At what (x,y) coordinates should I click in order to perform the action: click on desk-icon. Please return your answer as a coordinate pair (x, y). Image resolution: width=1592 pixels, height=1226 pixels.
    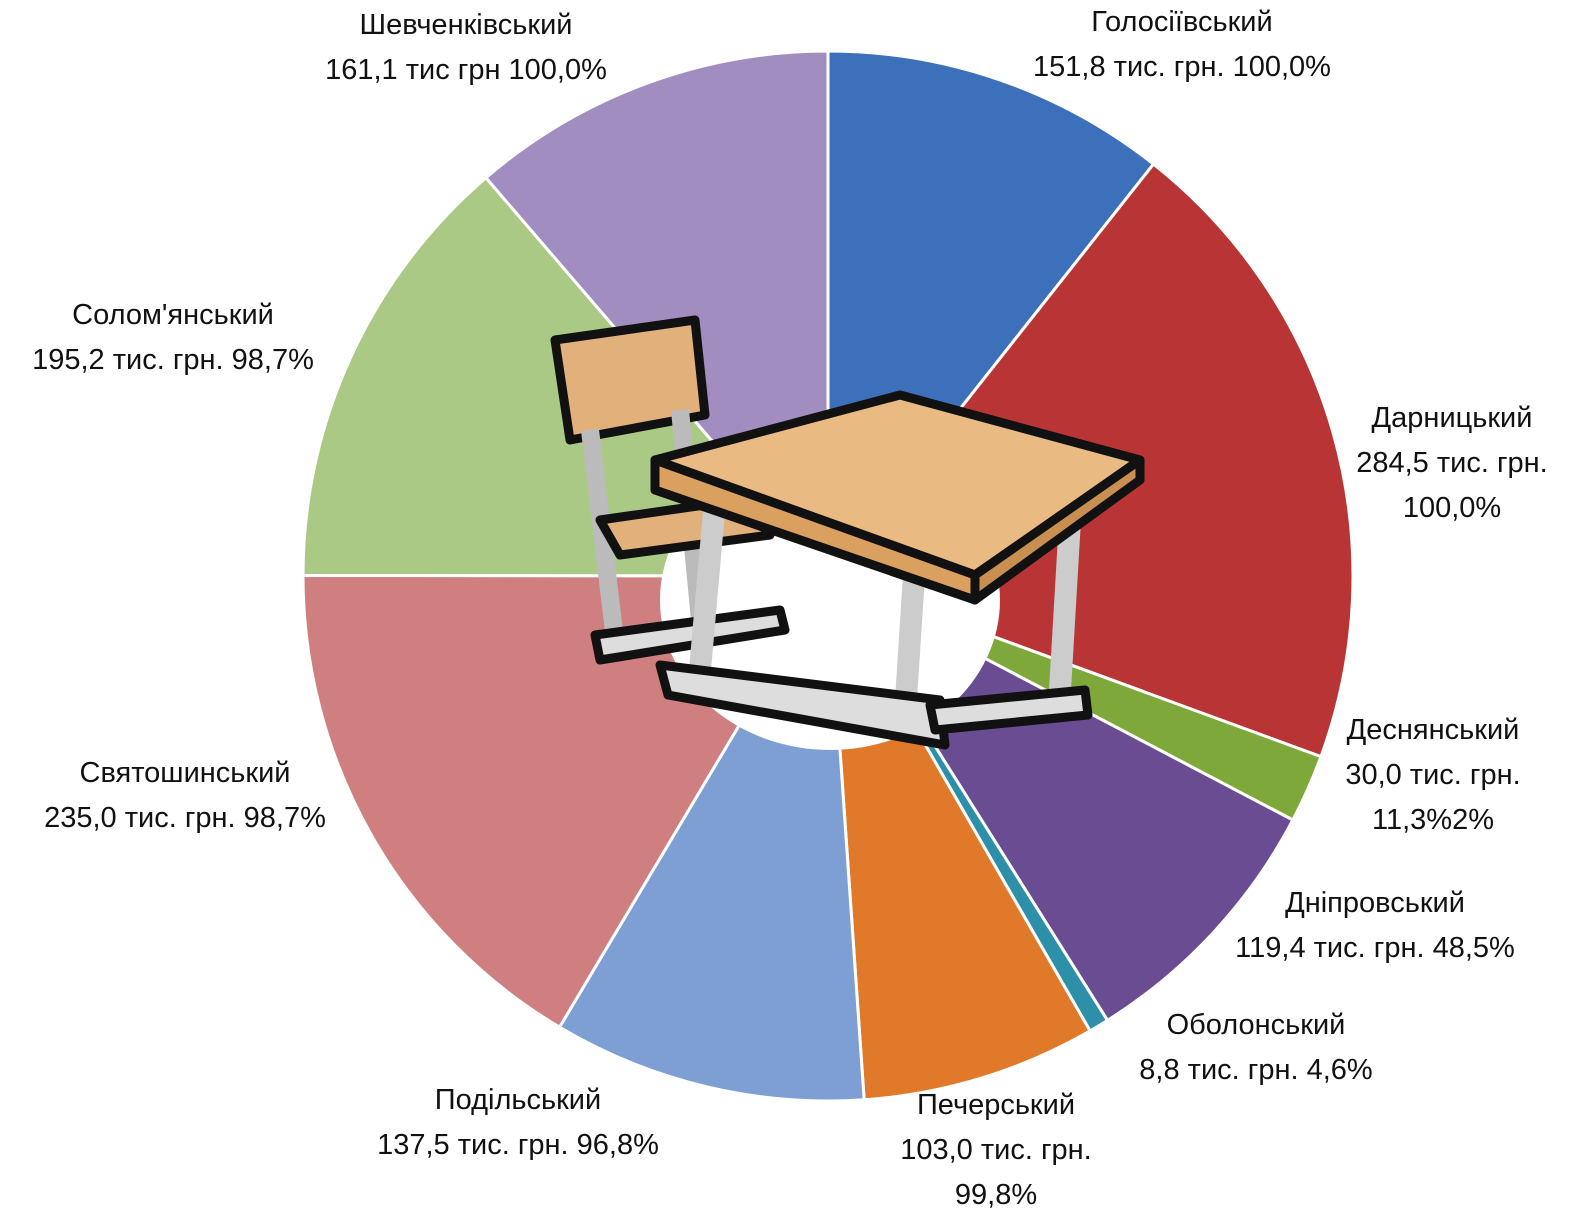
    Looking at the image, I should click on (847, 532).